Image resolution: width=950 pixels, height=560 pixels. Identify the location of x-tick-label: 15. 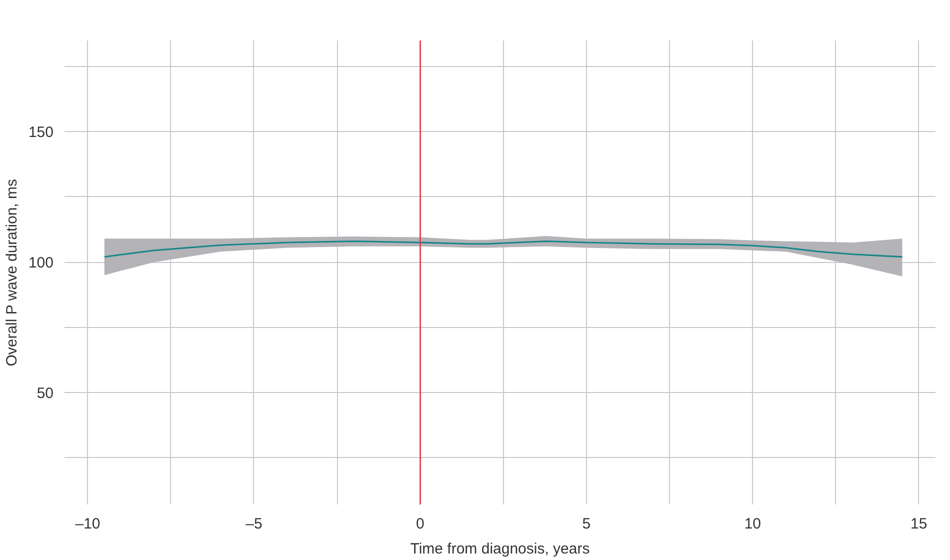
(919, 524).